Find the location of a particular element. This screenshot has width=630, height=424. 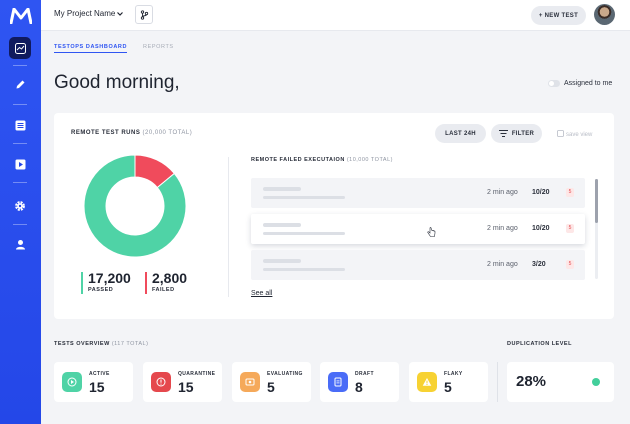

avatar is located at coordinates (604, 14).